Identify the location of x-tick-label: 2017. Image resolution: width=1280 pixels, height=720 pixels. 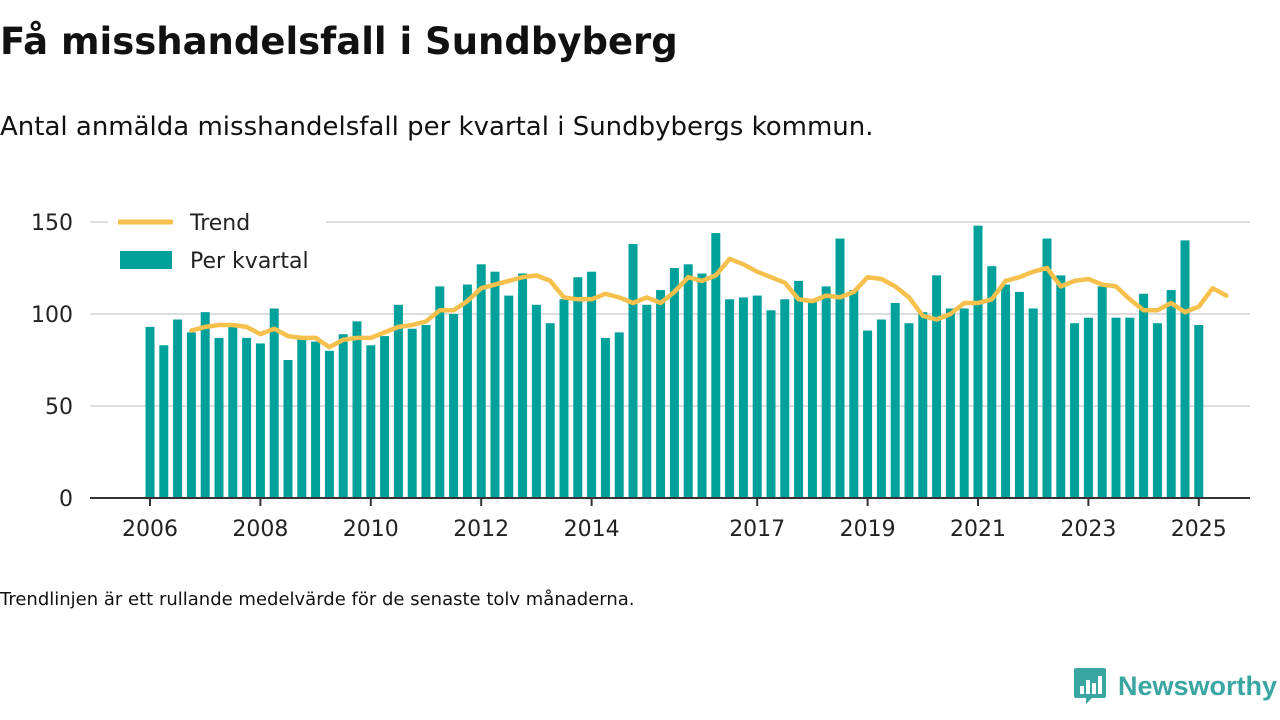
(757, 529).